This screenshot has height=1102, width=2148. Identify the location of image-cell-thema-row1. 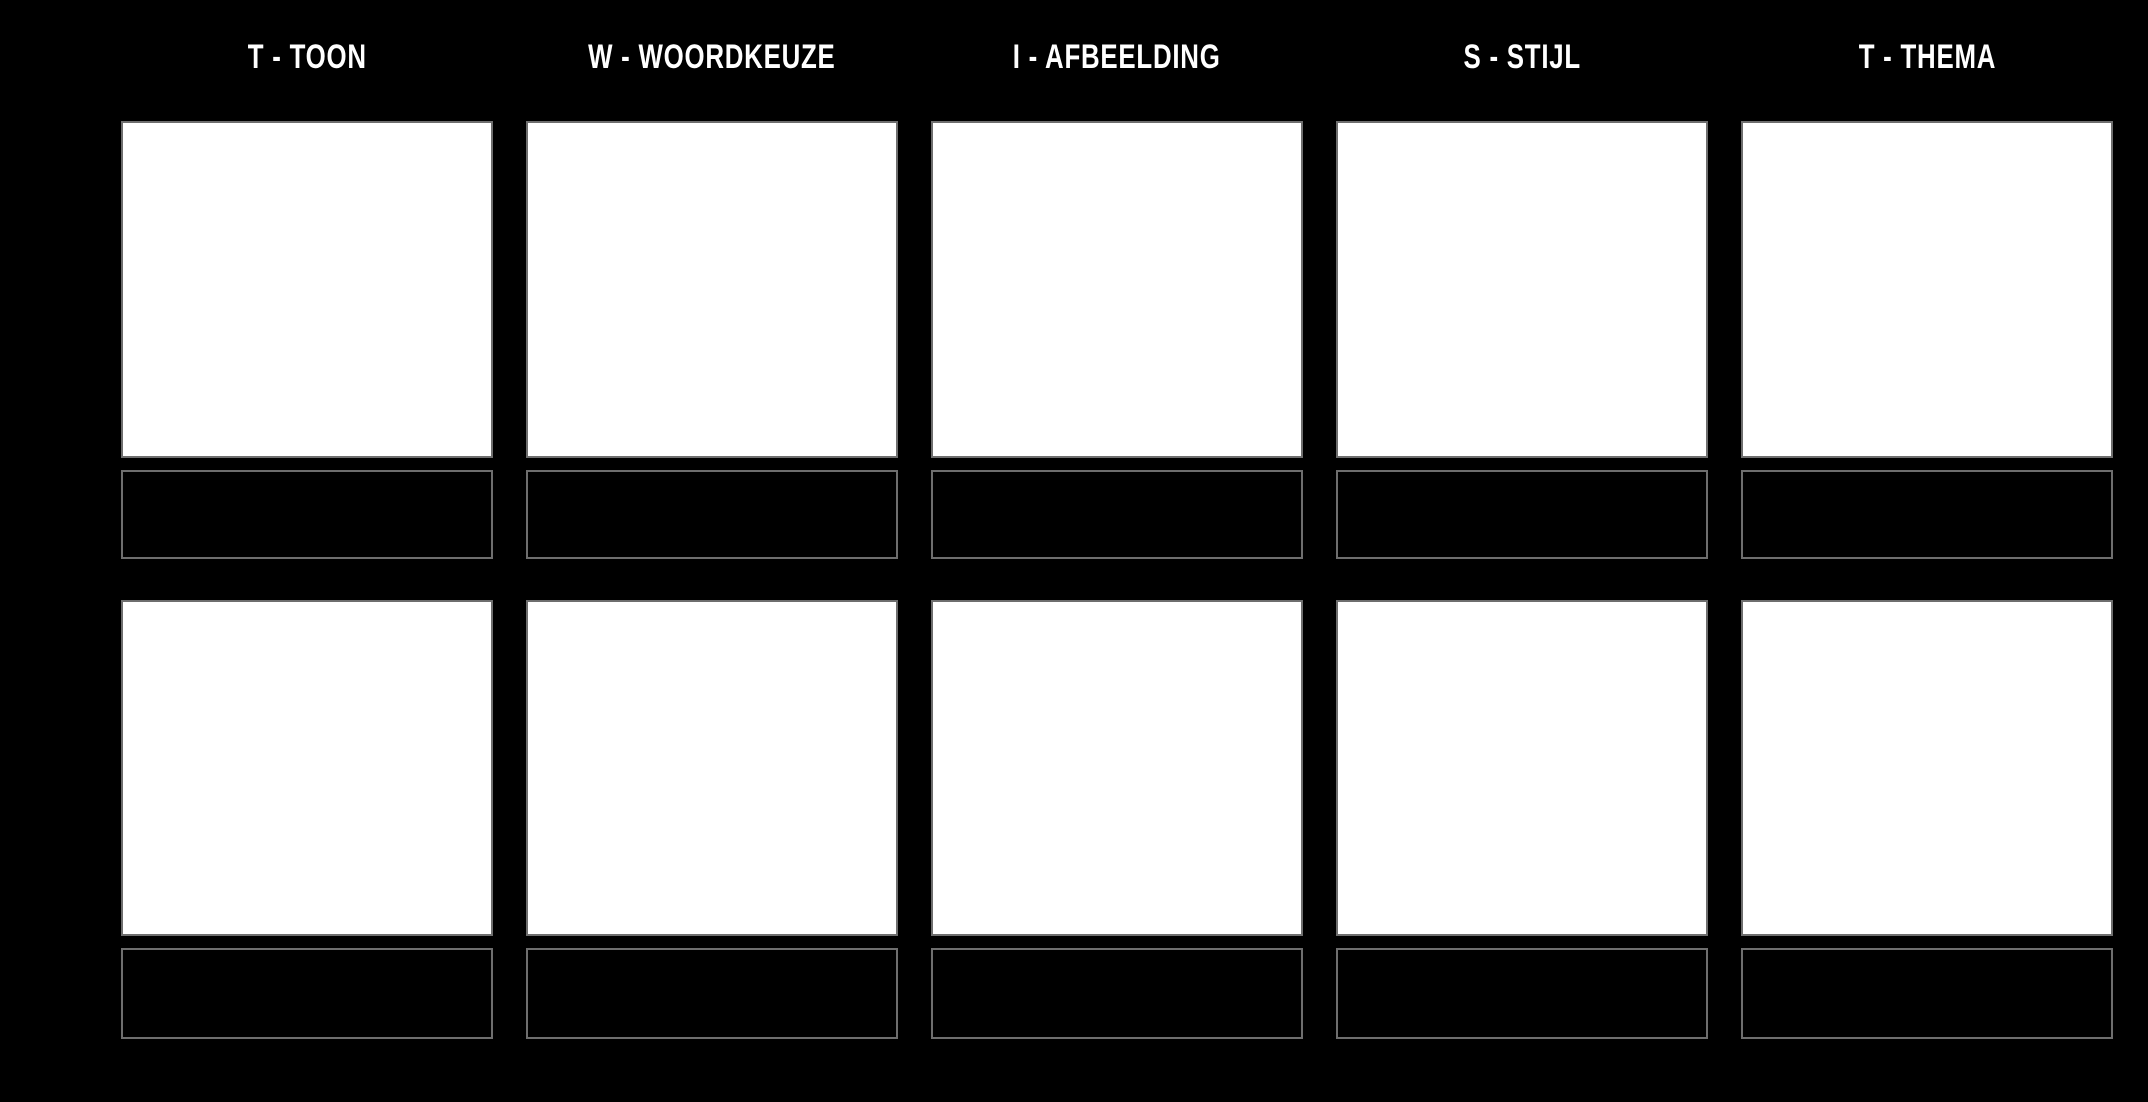
(1927, 289).